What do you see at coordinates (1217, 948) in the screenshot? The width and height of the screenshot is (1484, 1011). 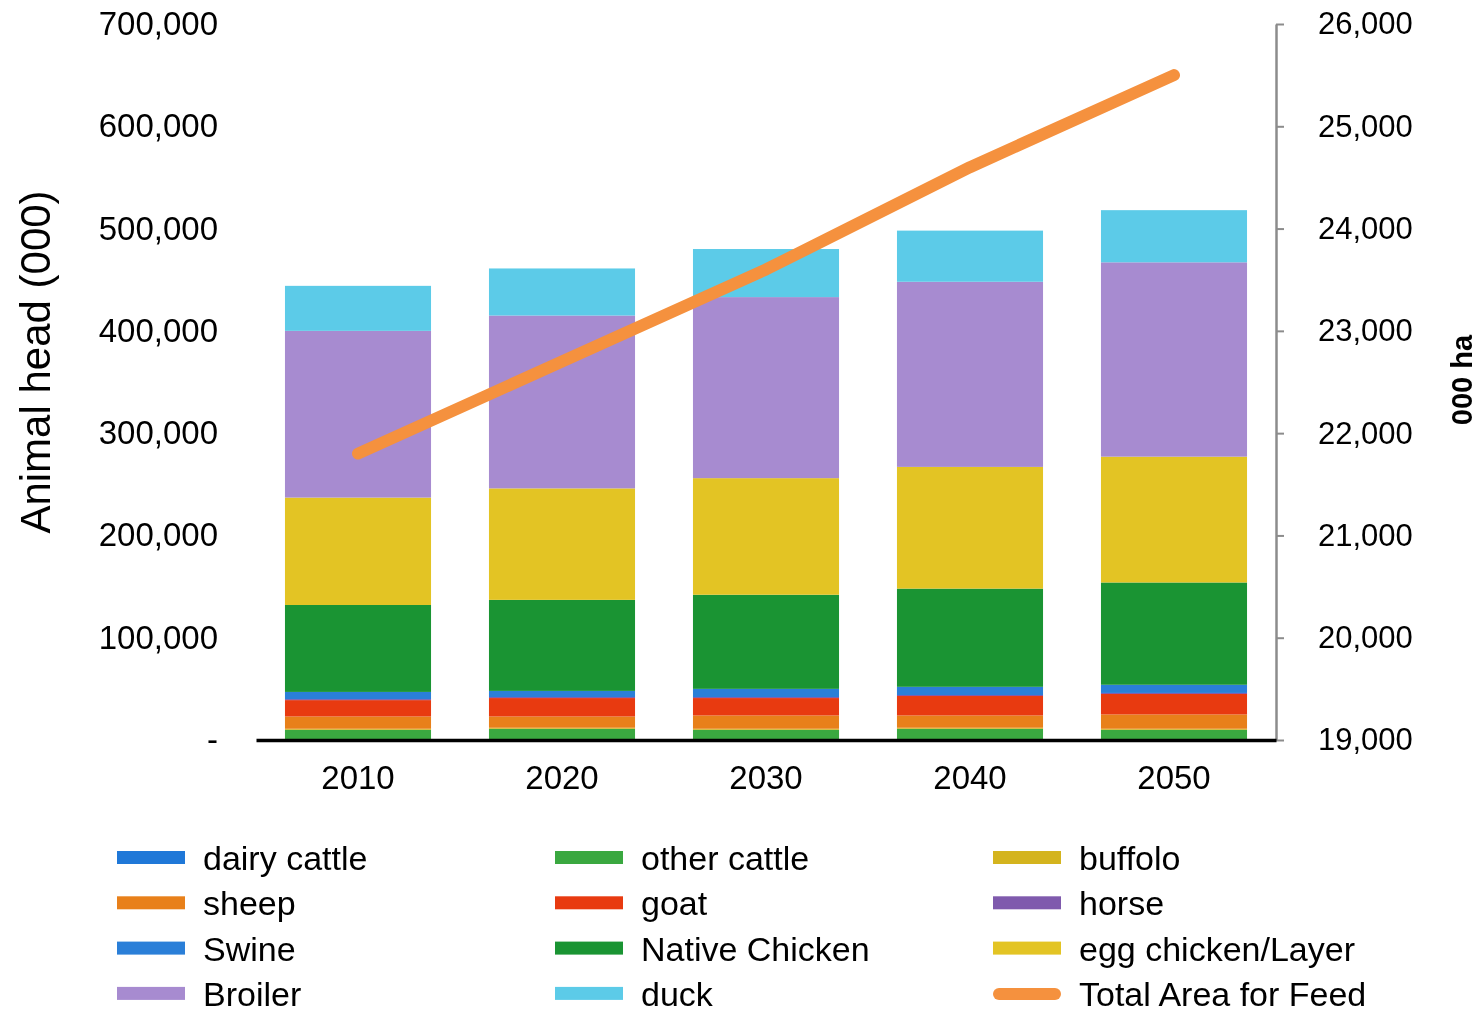 I see `legend-label: egg chicken/Layer` at bounding box center [1217, 948].